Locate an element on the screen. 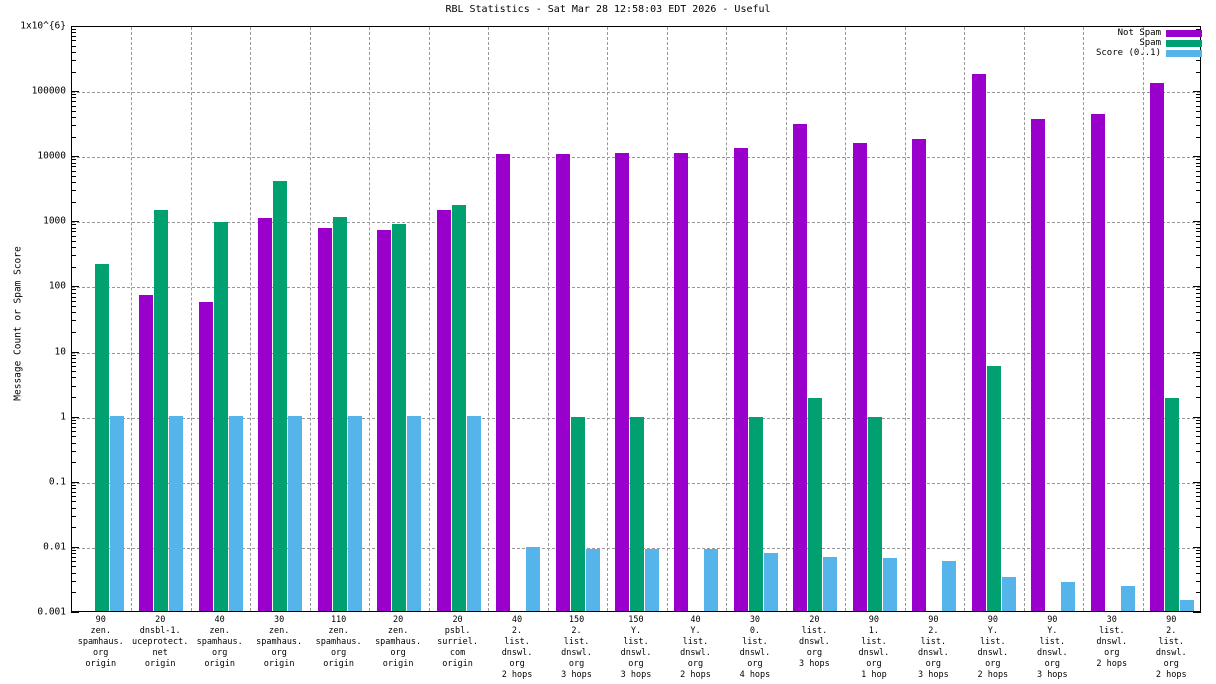  legend-label: Not Spam is located at coordinates (1139, 33).